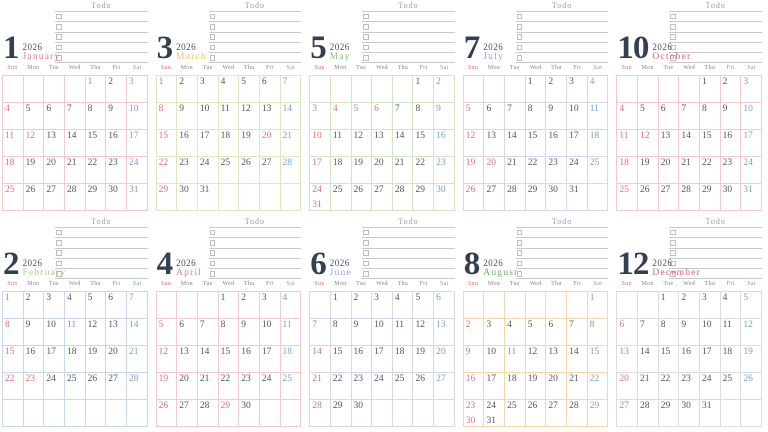 Image resolution: width=768 pixels, height=432 pixels. Describe the element at coordinates (491, 421) in the screenshot. I see `date-number-overflow: 31` at that location.